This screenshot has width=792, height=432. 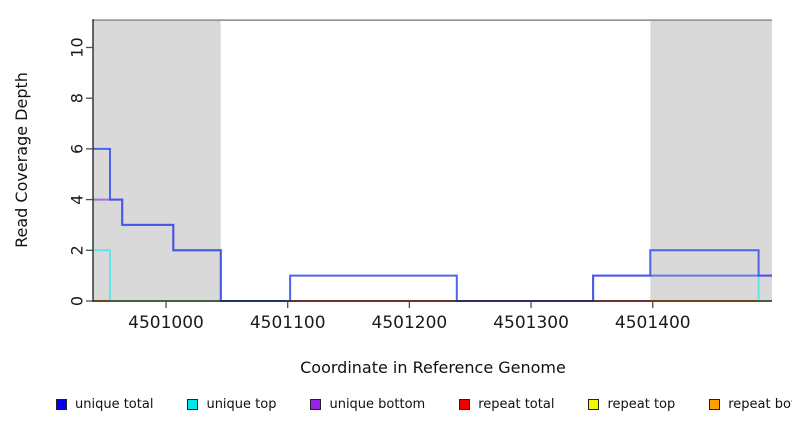 What do you see at coordinates (465, 404) in the screenshot?
I see `repeat-total-swatch-icon` at bounding box center [465, 404].